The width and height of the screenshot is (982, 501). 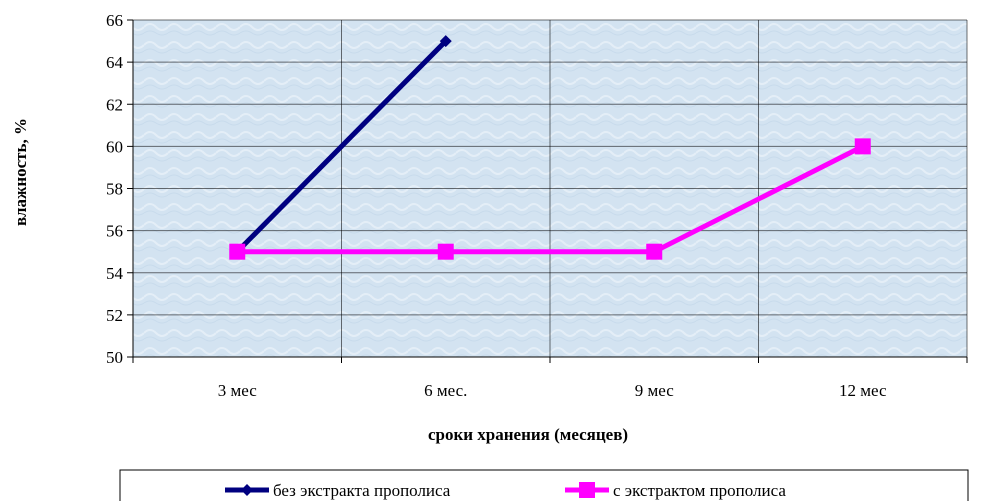 What do you see at coordinates (114, 315) in the screenshot?
I see `y-tick-label: 52` at bounding box center [114, 315].